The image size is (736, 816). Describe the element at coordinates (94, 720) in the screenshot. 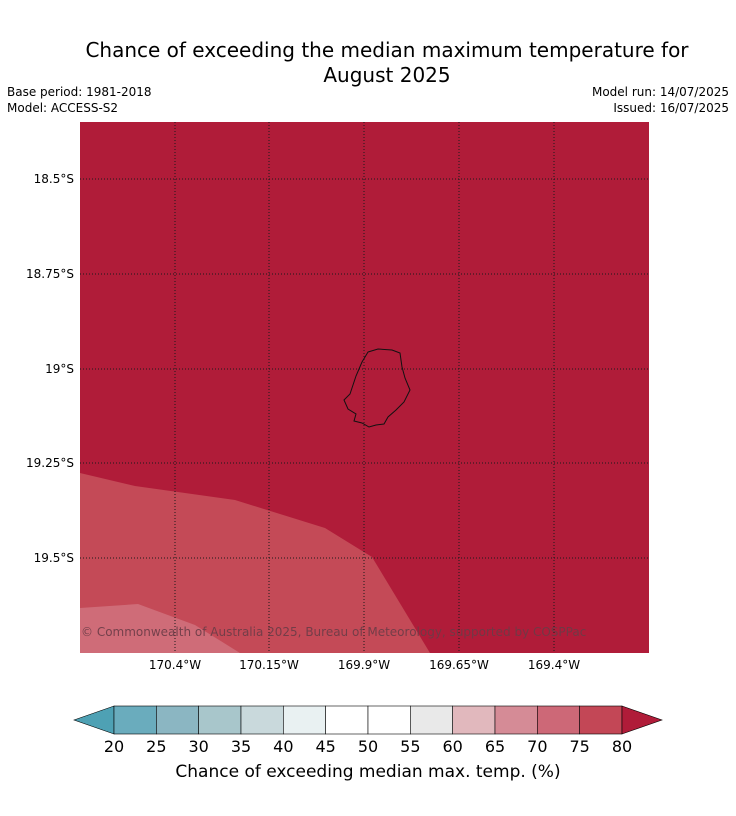

I see `colorbar-low-extend` at that location.